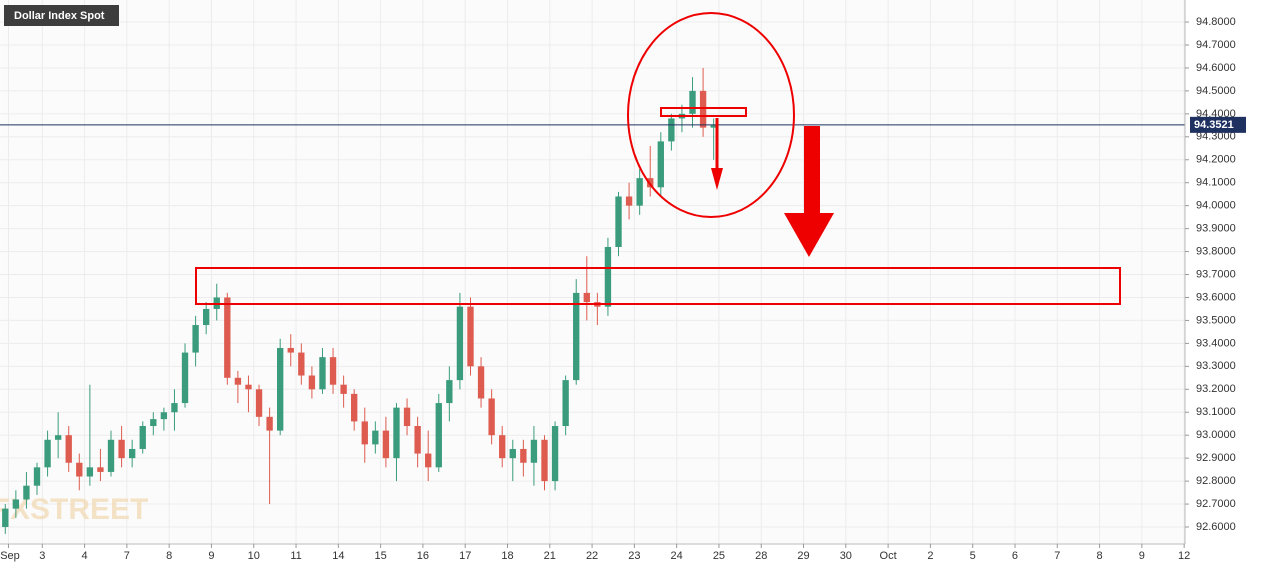 The width and height of the screenshot is (1266, 569). Describe the element at coordinates (1216, 389) in the screenshot. I see `y-tick-label: 93.2000` at that location.